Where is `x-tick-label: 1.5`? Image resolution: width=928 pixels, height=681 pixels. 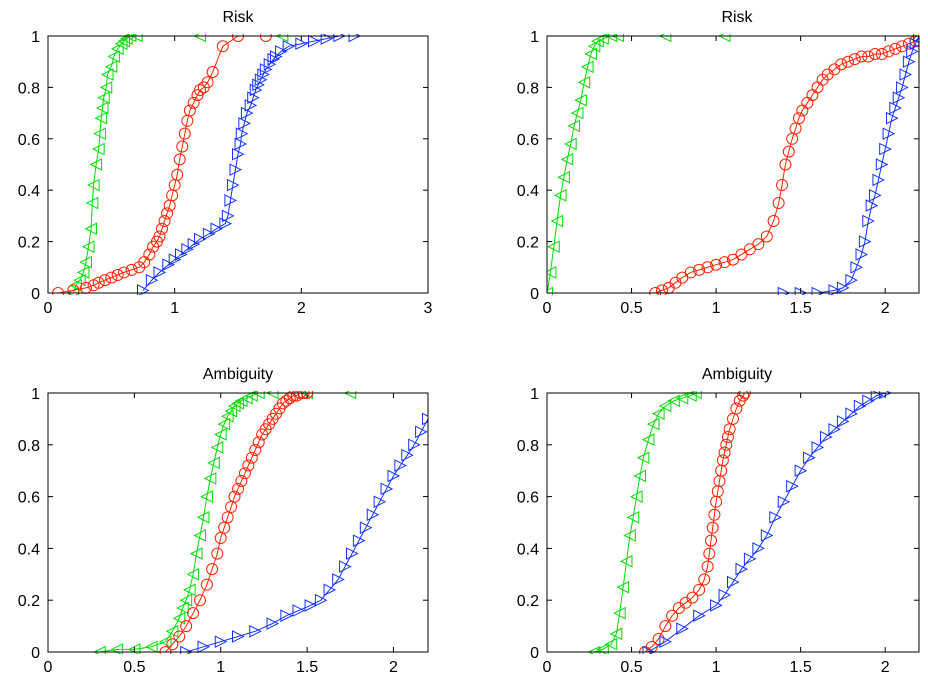 x-tick-label: 1.5 is located at coordinates (307, 667).